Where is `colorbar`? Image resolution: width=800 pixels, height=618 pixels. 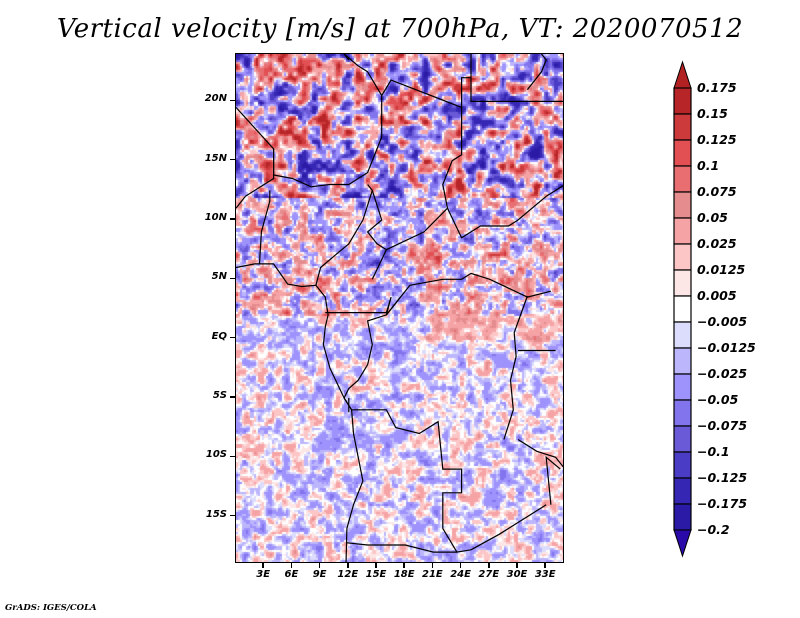 colorbar is located at coordinates (682, 309).